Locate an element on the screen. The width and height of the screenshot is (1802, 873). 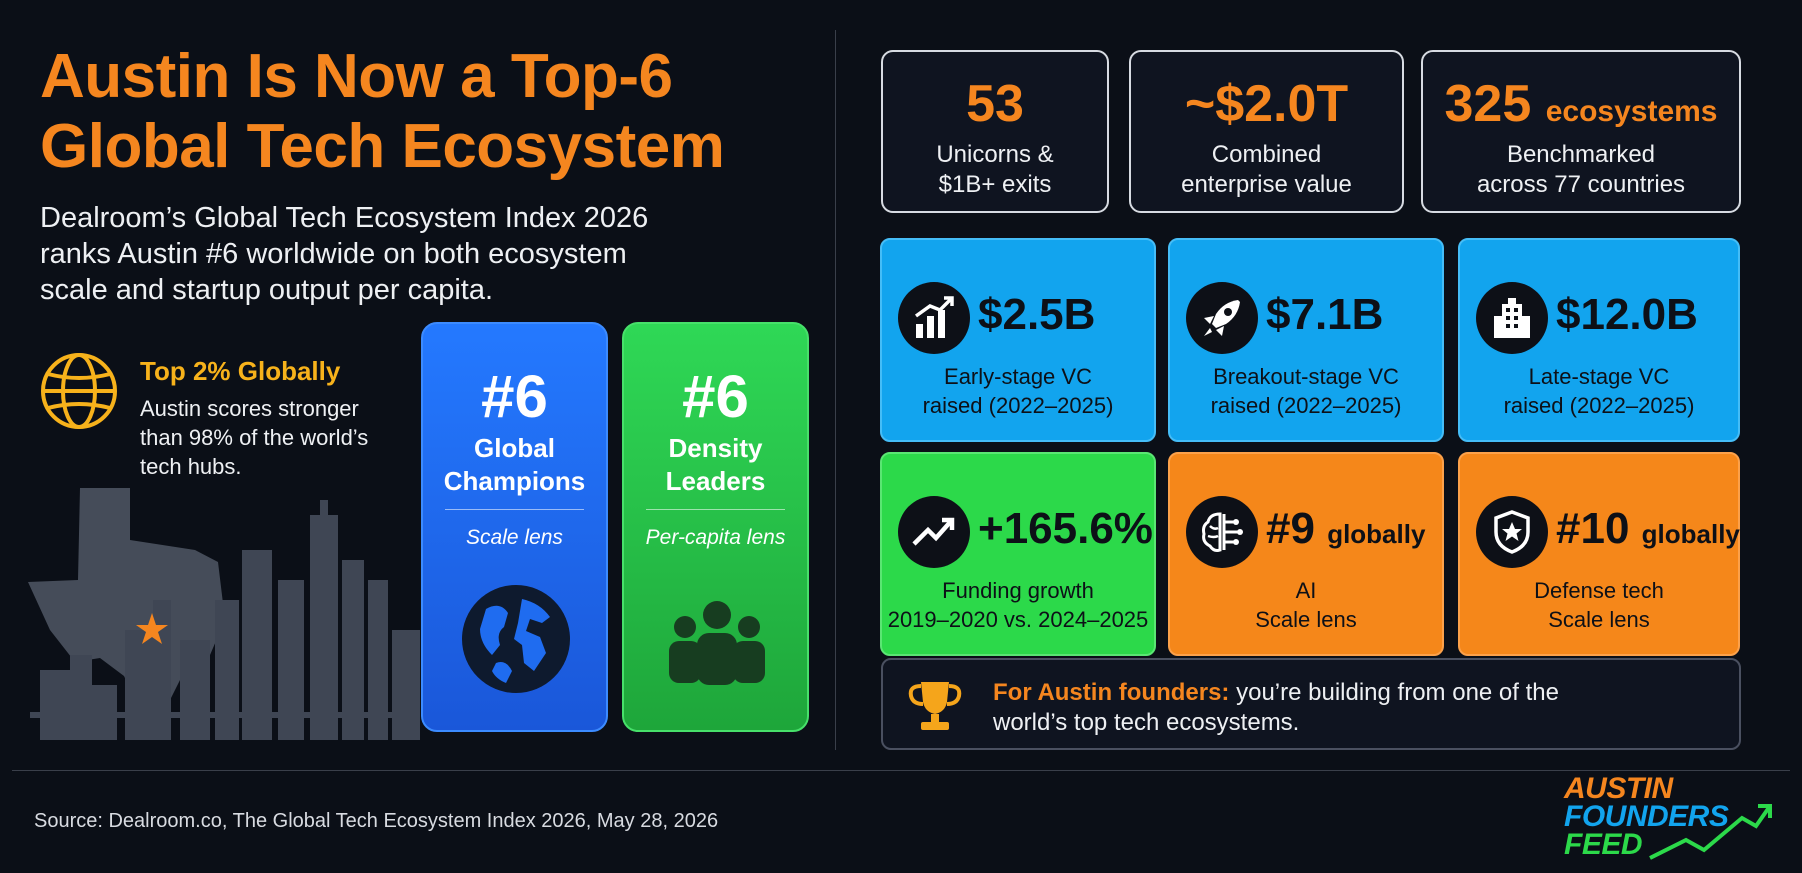
trend-up-icon is located at coordinates (933, 531).